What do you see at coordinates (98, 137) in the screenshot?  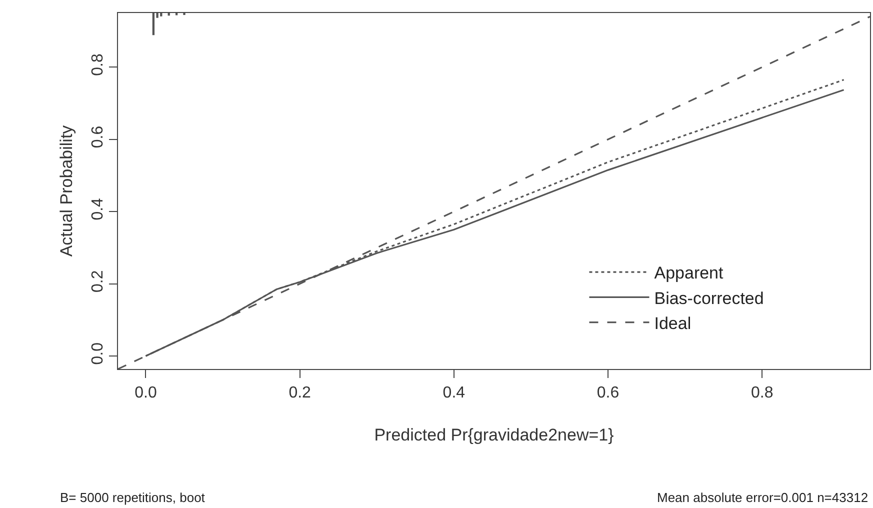 I see `y-tick-label: 0.6` at bounding box center [98, 137].